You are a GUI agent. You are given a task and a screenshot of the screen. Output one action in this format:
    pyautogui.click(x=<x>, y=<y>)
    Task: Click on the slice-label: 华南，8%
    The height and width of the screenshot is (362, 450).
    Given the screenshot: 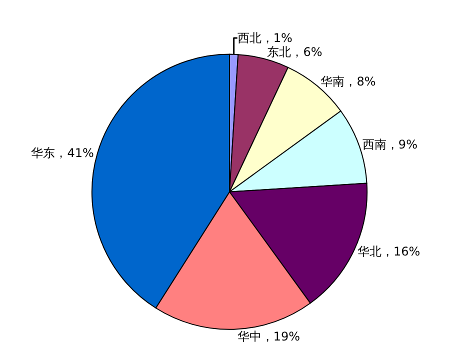 What is the action you would take?
    pyautogui.click(x=348, y=81)
    